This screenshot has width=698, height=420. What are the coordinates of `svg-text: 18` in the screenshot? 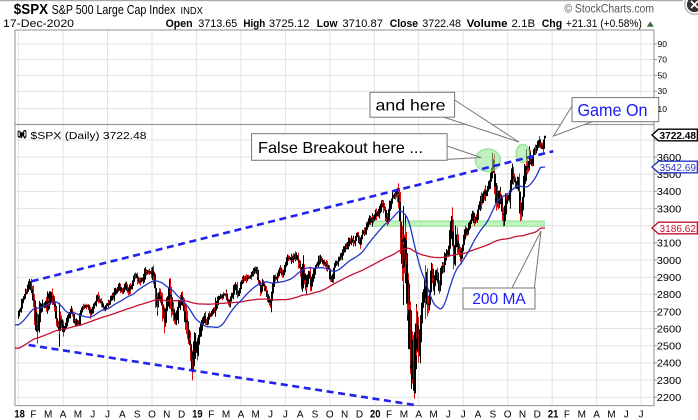 It's located at (19, 414).